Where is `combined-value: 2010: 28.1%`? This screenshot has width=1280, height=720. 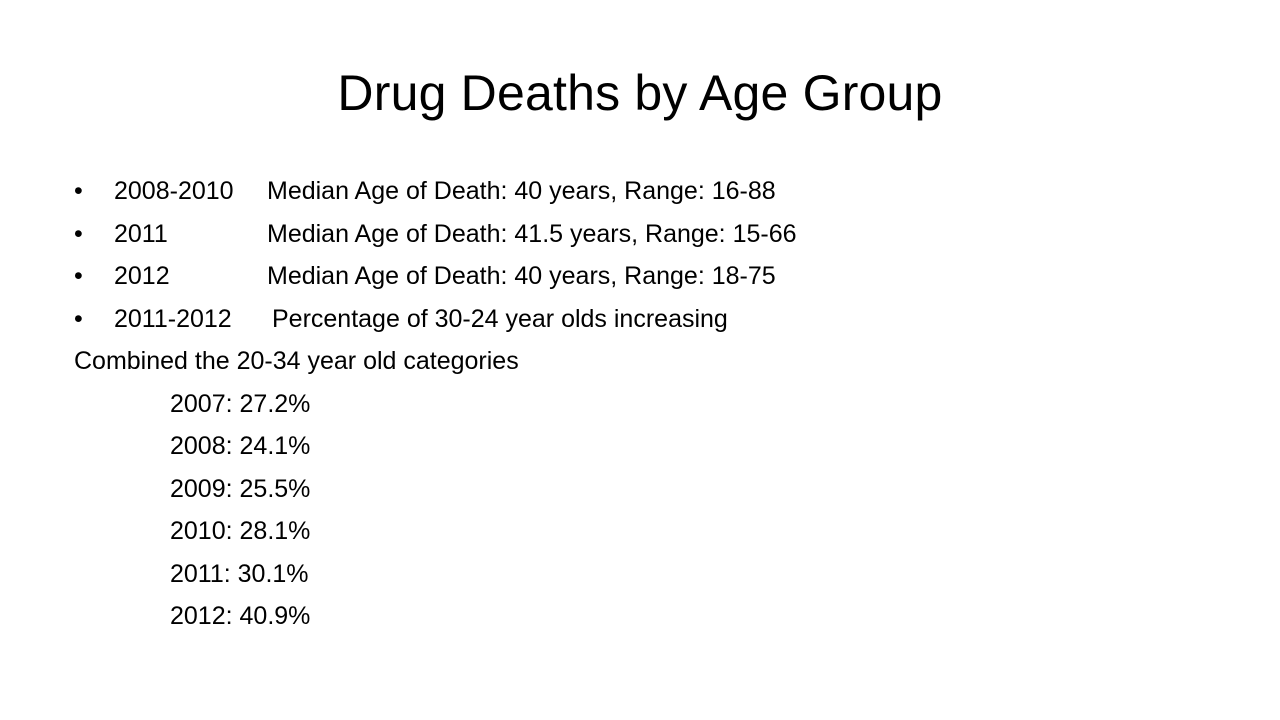
combined-value: 2010: 28.1% is located at coordinates (240, 531).